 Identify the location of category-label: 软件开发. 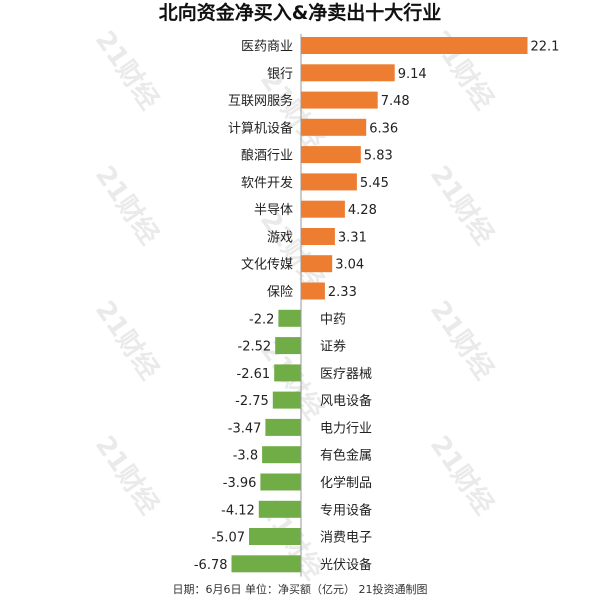
(267, 183).